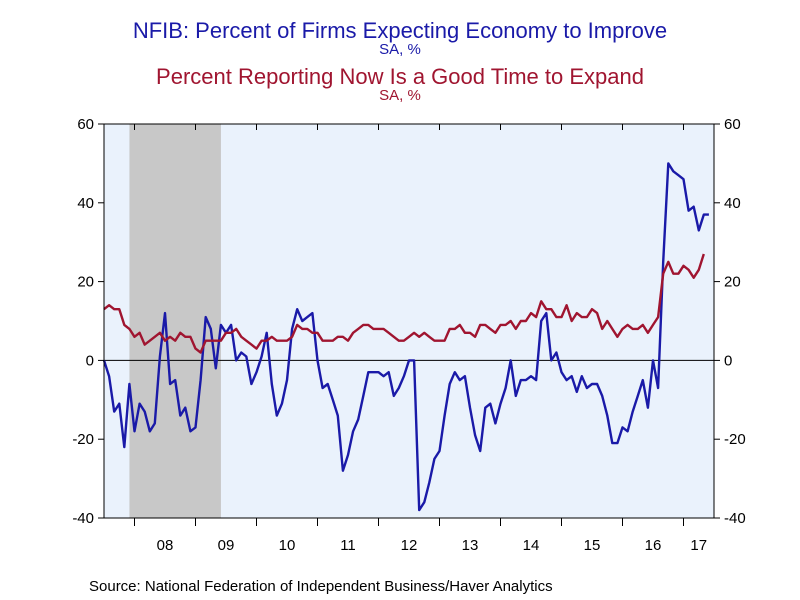 This screenshot has width=800, height=600. What do you see at coordinates (698, 545) in the screenshot?
I see `x-tick-label: 17` at bounding box center [698, 545].